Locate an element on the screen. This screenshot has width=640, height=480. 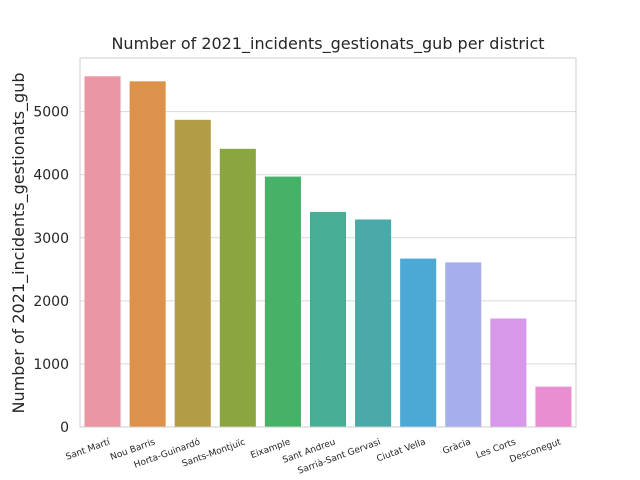
y-tick-label: 0 is located at coordinates (64, 428).